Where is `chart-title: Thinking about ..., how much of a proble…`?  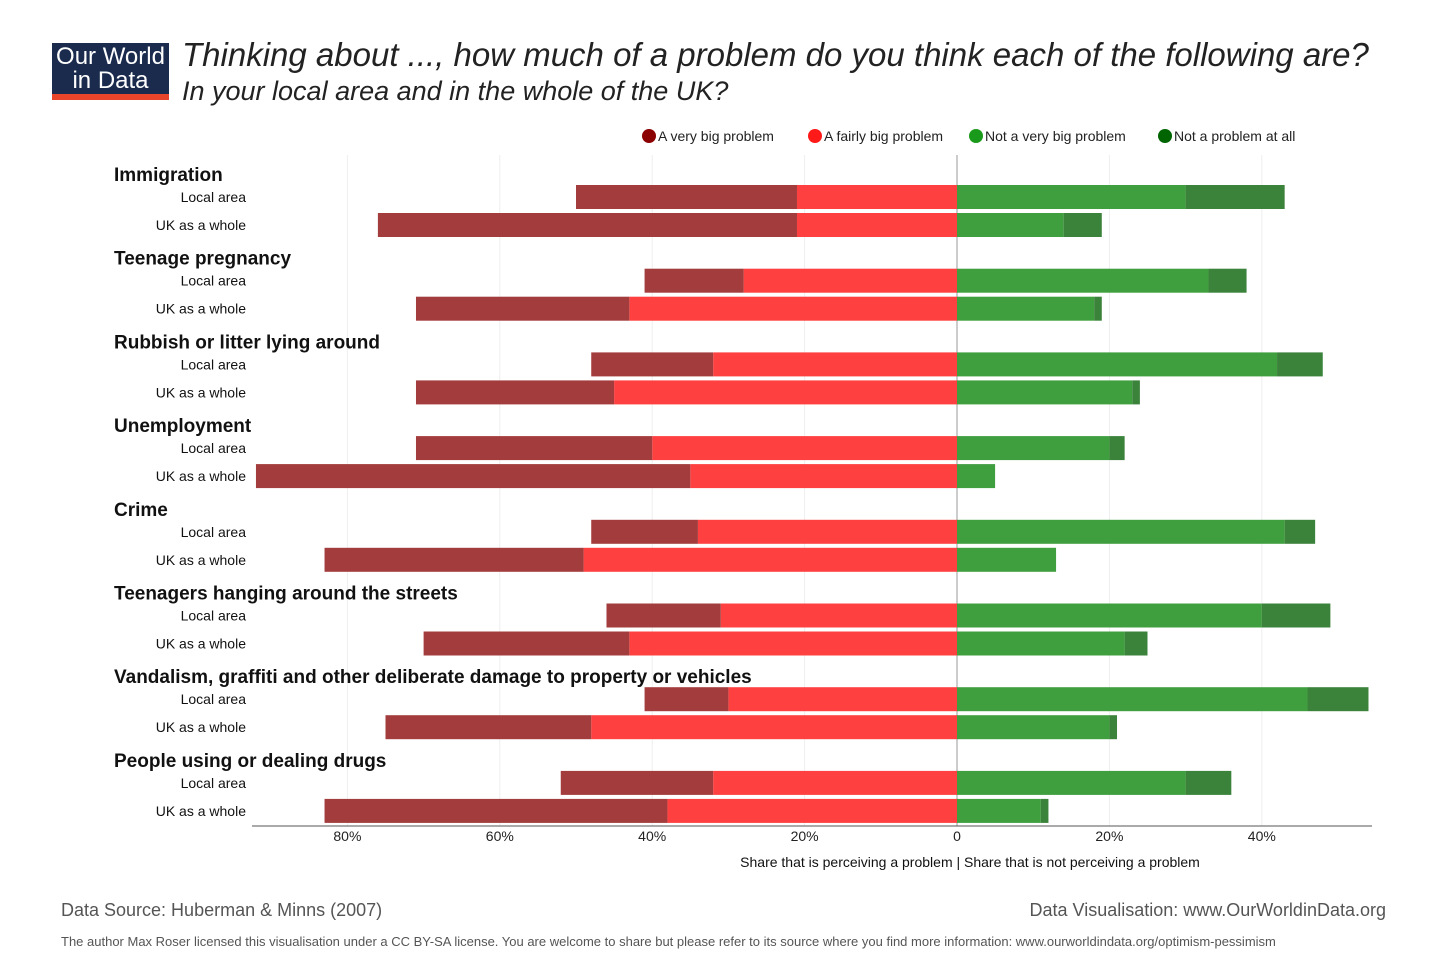 chart-title: Thinking about ..., how much of a proble… is located at coordinates (775, 54).